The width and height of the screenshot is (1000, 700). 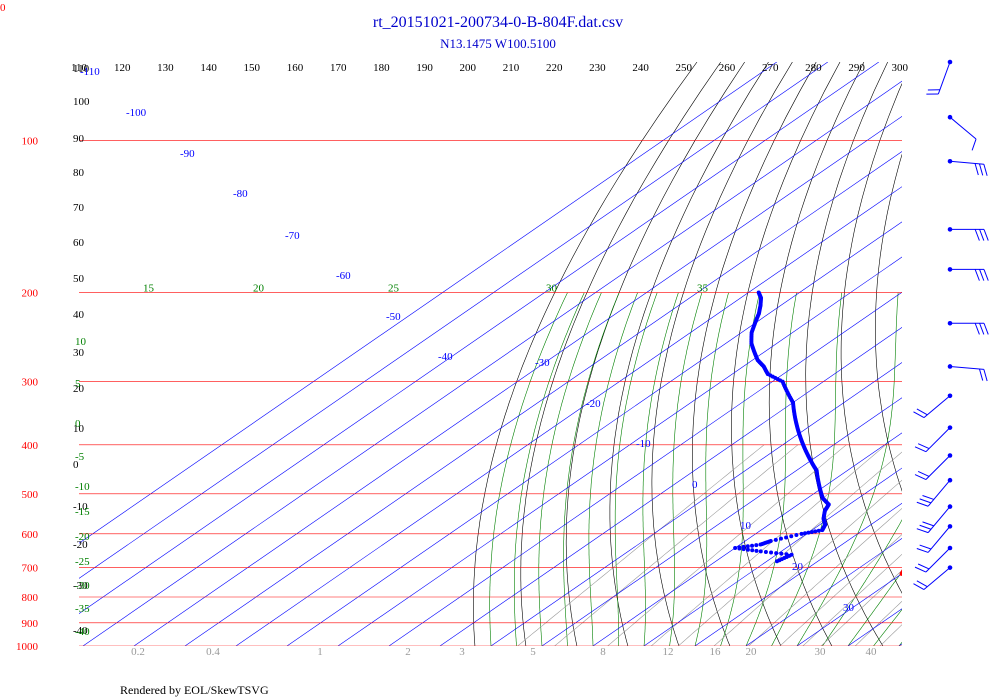 I want to click on isotherm-label: -70, so click(x=292, y=236).